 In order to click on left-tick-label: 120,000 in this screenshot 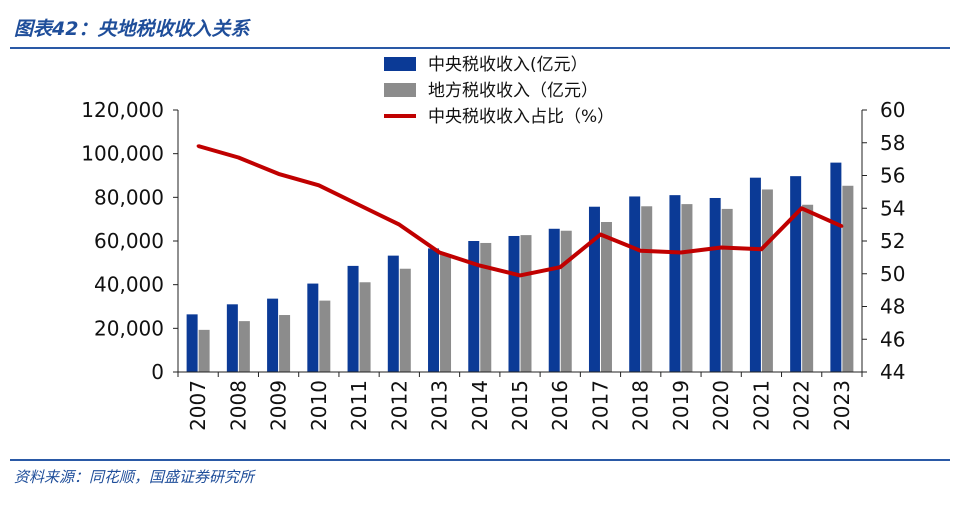, I will do `click(122, 110)`.